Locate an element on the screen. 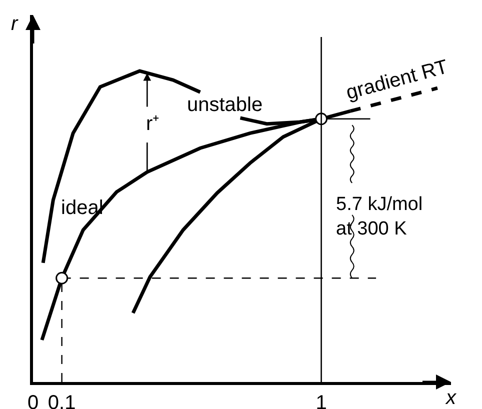  x-tick-label: 0.1 is located at coordinates (62, 400).